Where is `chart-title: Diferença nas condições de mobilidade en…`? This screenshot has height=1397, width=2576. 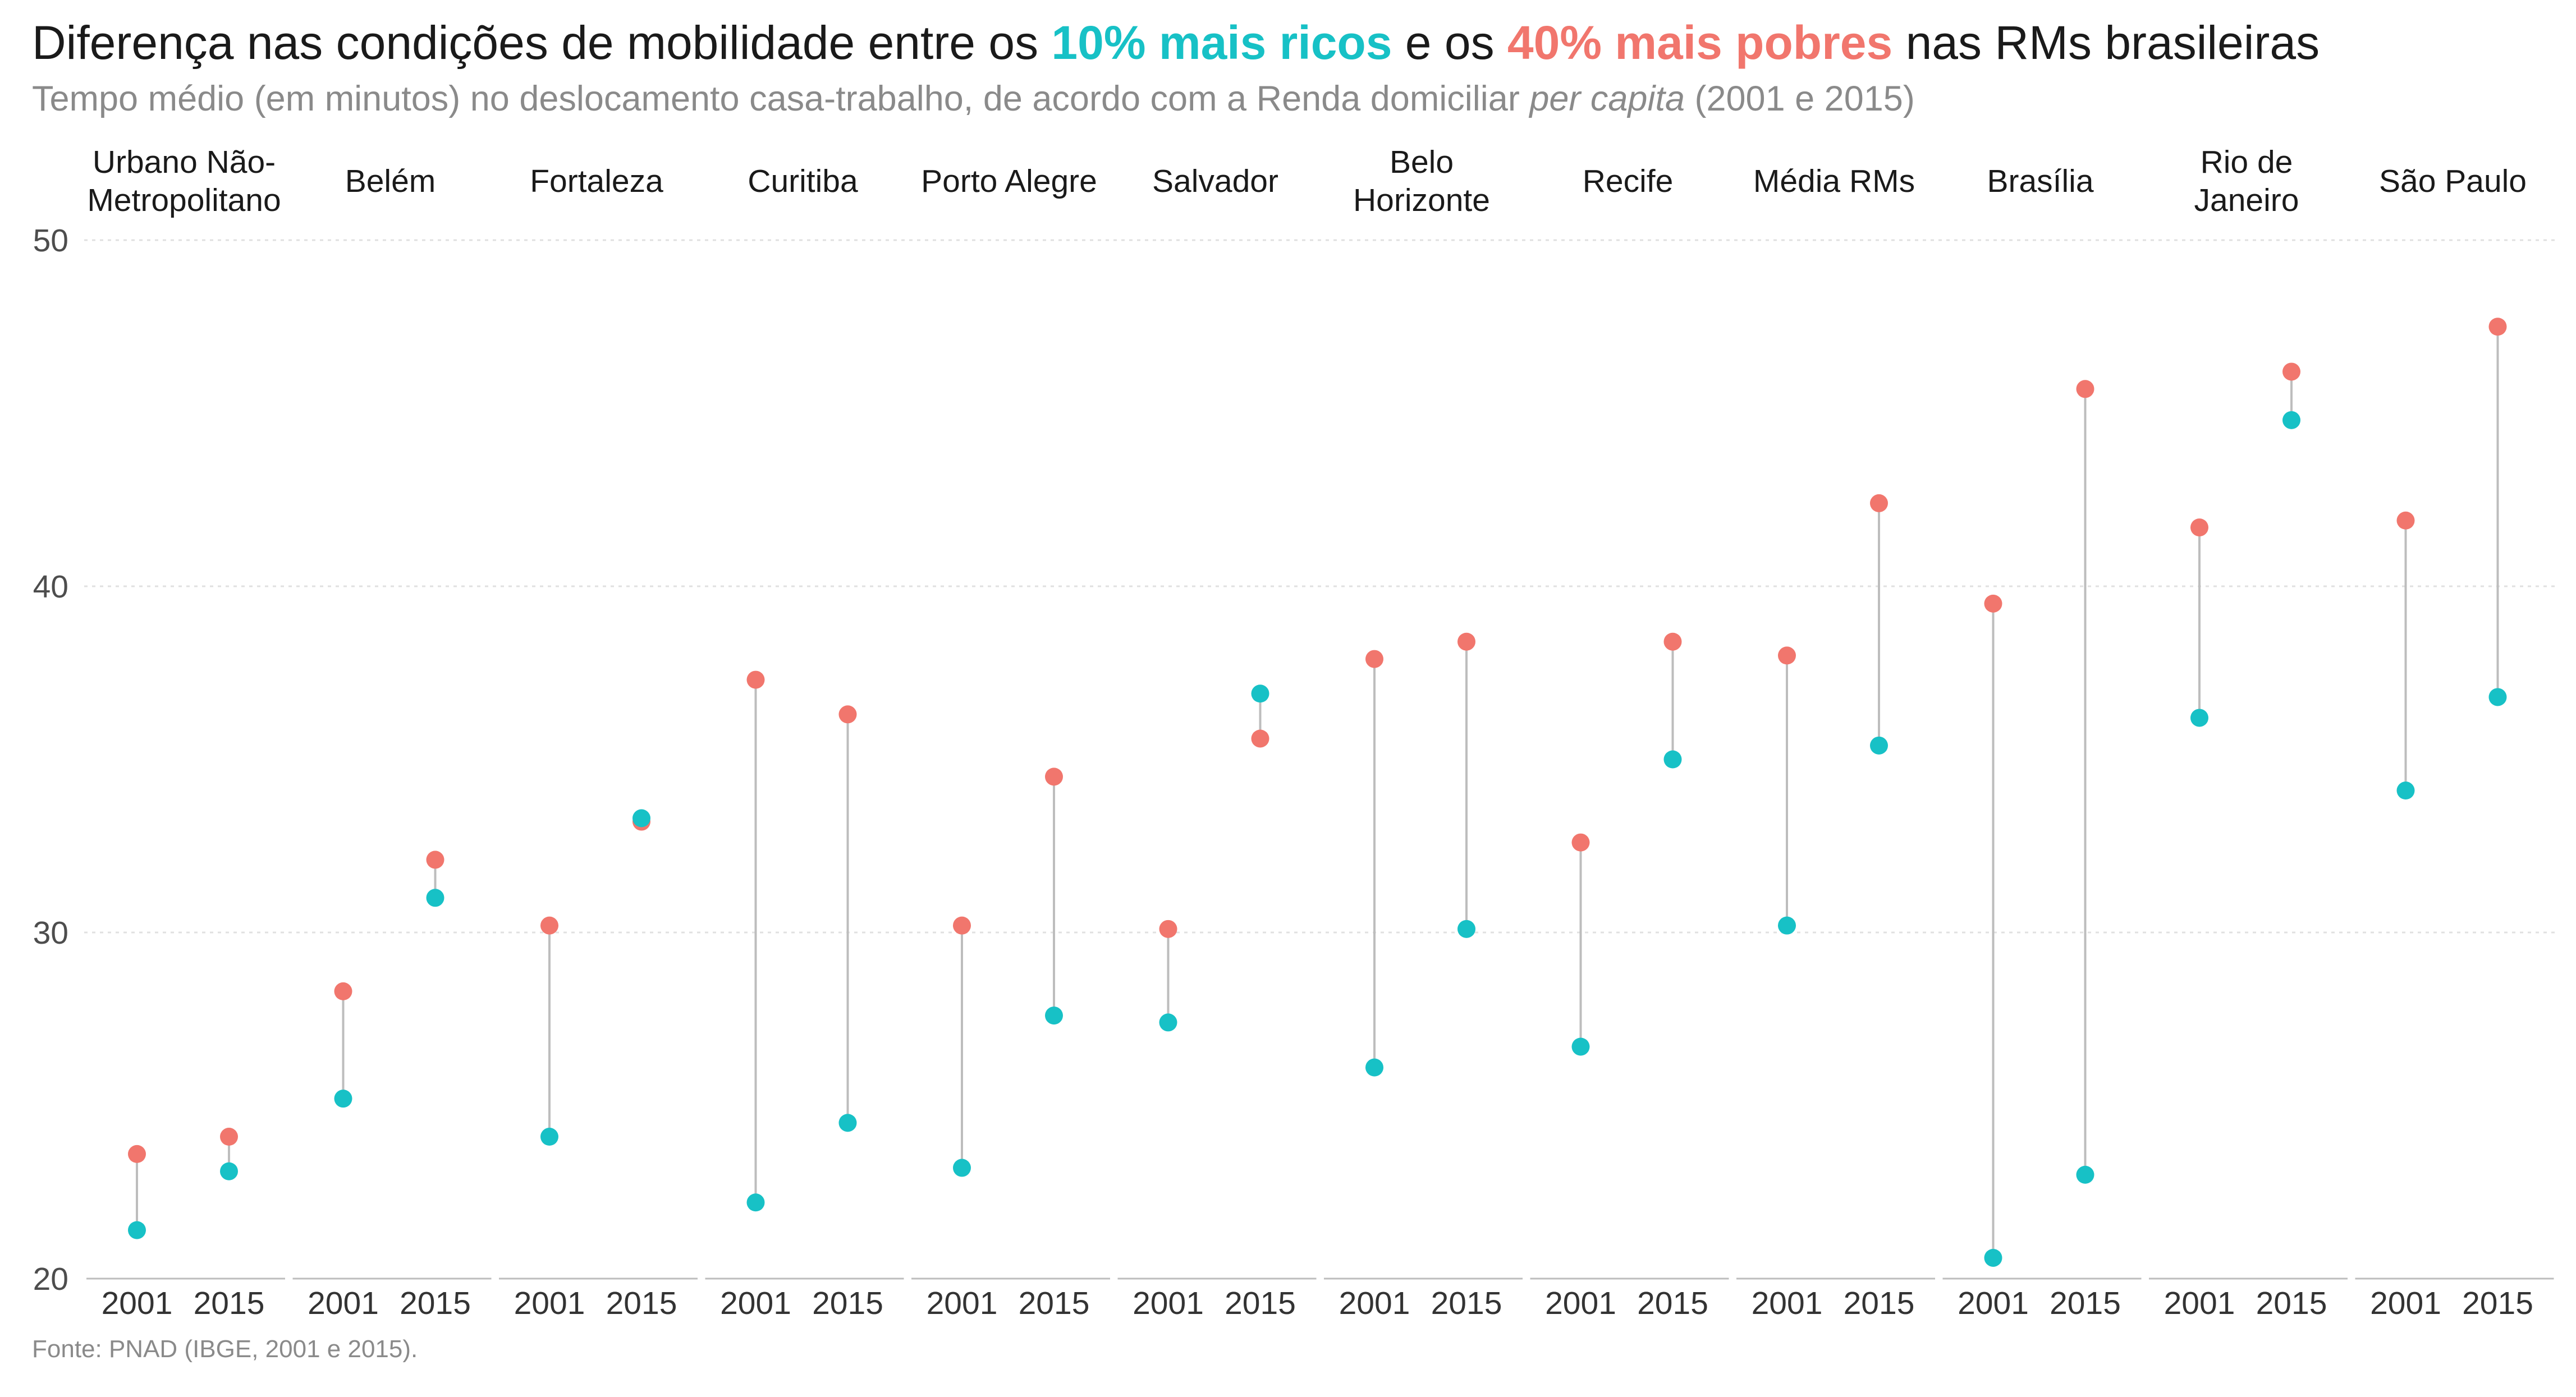 chart-title: Diferença nas condições de mobilidade en… is located at coordinates (1176, 43).